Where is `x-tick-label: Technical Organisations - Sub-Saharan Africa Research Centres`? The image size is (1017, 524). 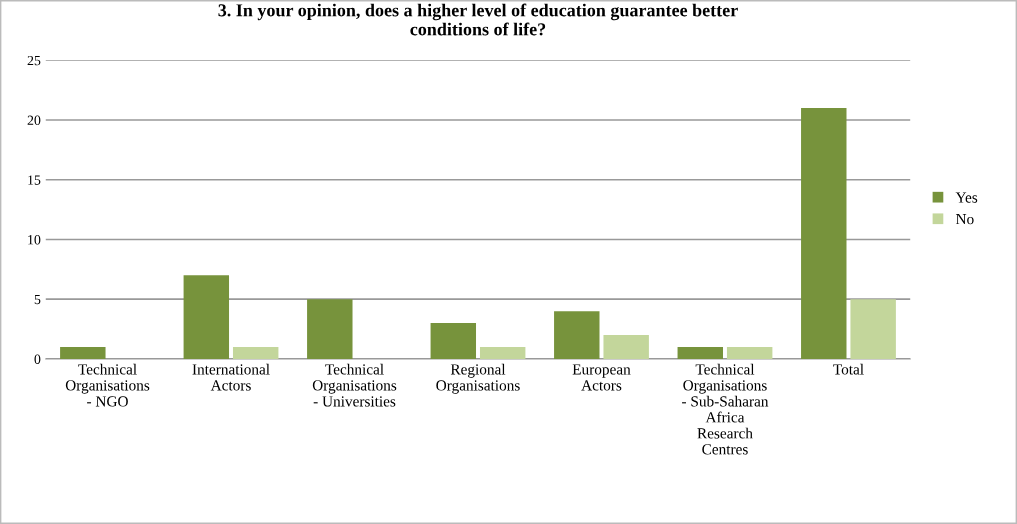 x-tick-label: Technical Organisations - Sub-Saharan Africa Research Centres is located at coordinates (725, 409).